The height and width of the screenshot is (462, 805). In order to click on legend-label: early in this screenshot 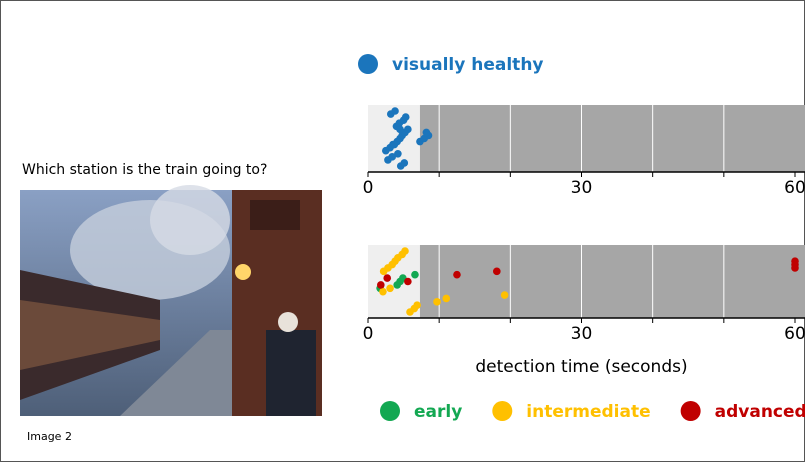, I will do `click(438, 412)`.